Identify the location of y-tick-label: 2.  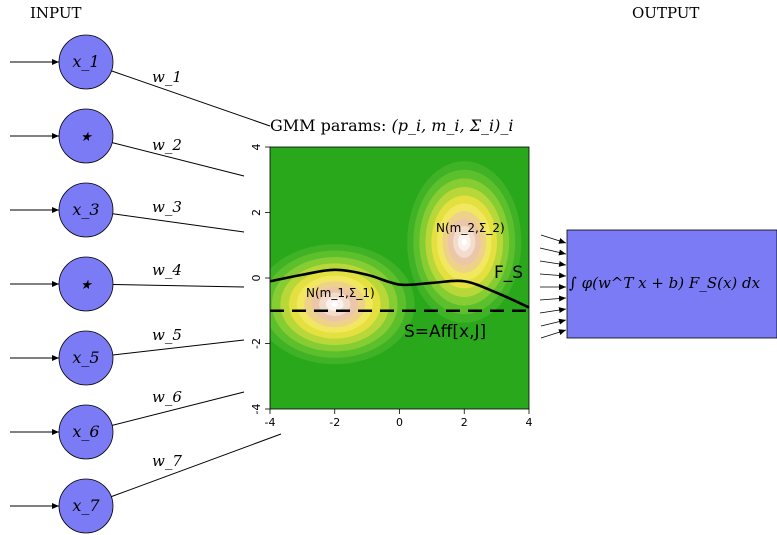
(256, 212).